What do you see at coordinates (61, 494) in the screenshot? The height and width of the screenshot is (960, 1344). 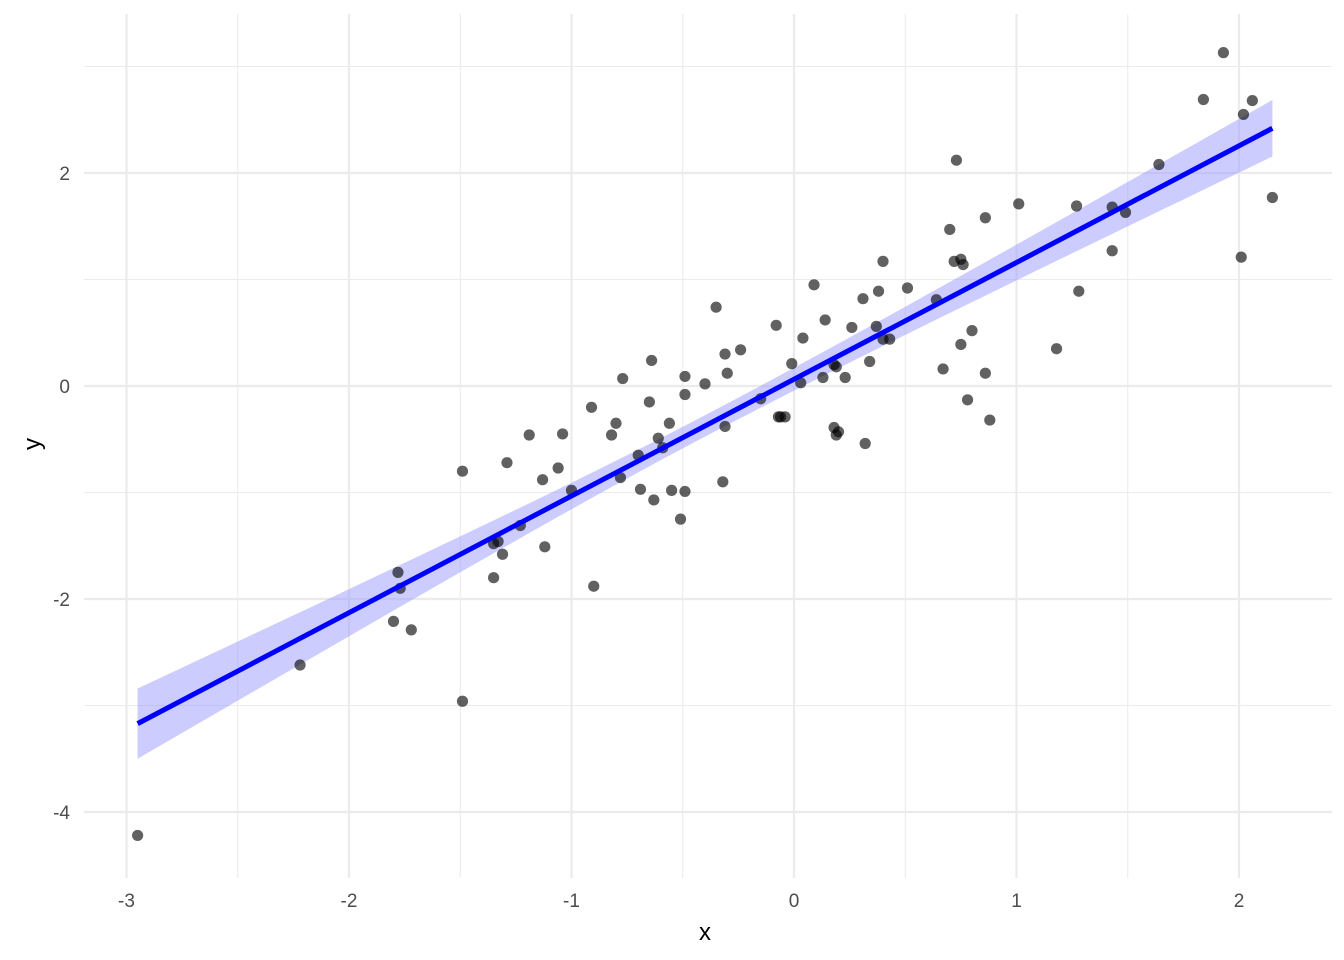 I see `y-axis-tick-labels: -4 -2 0 2` at bounding box center [61, 494].